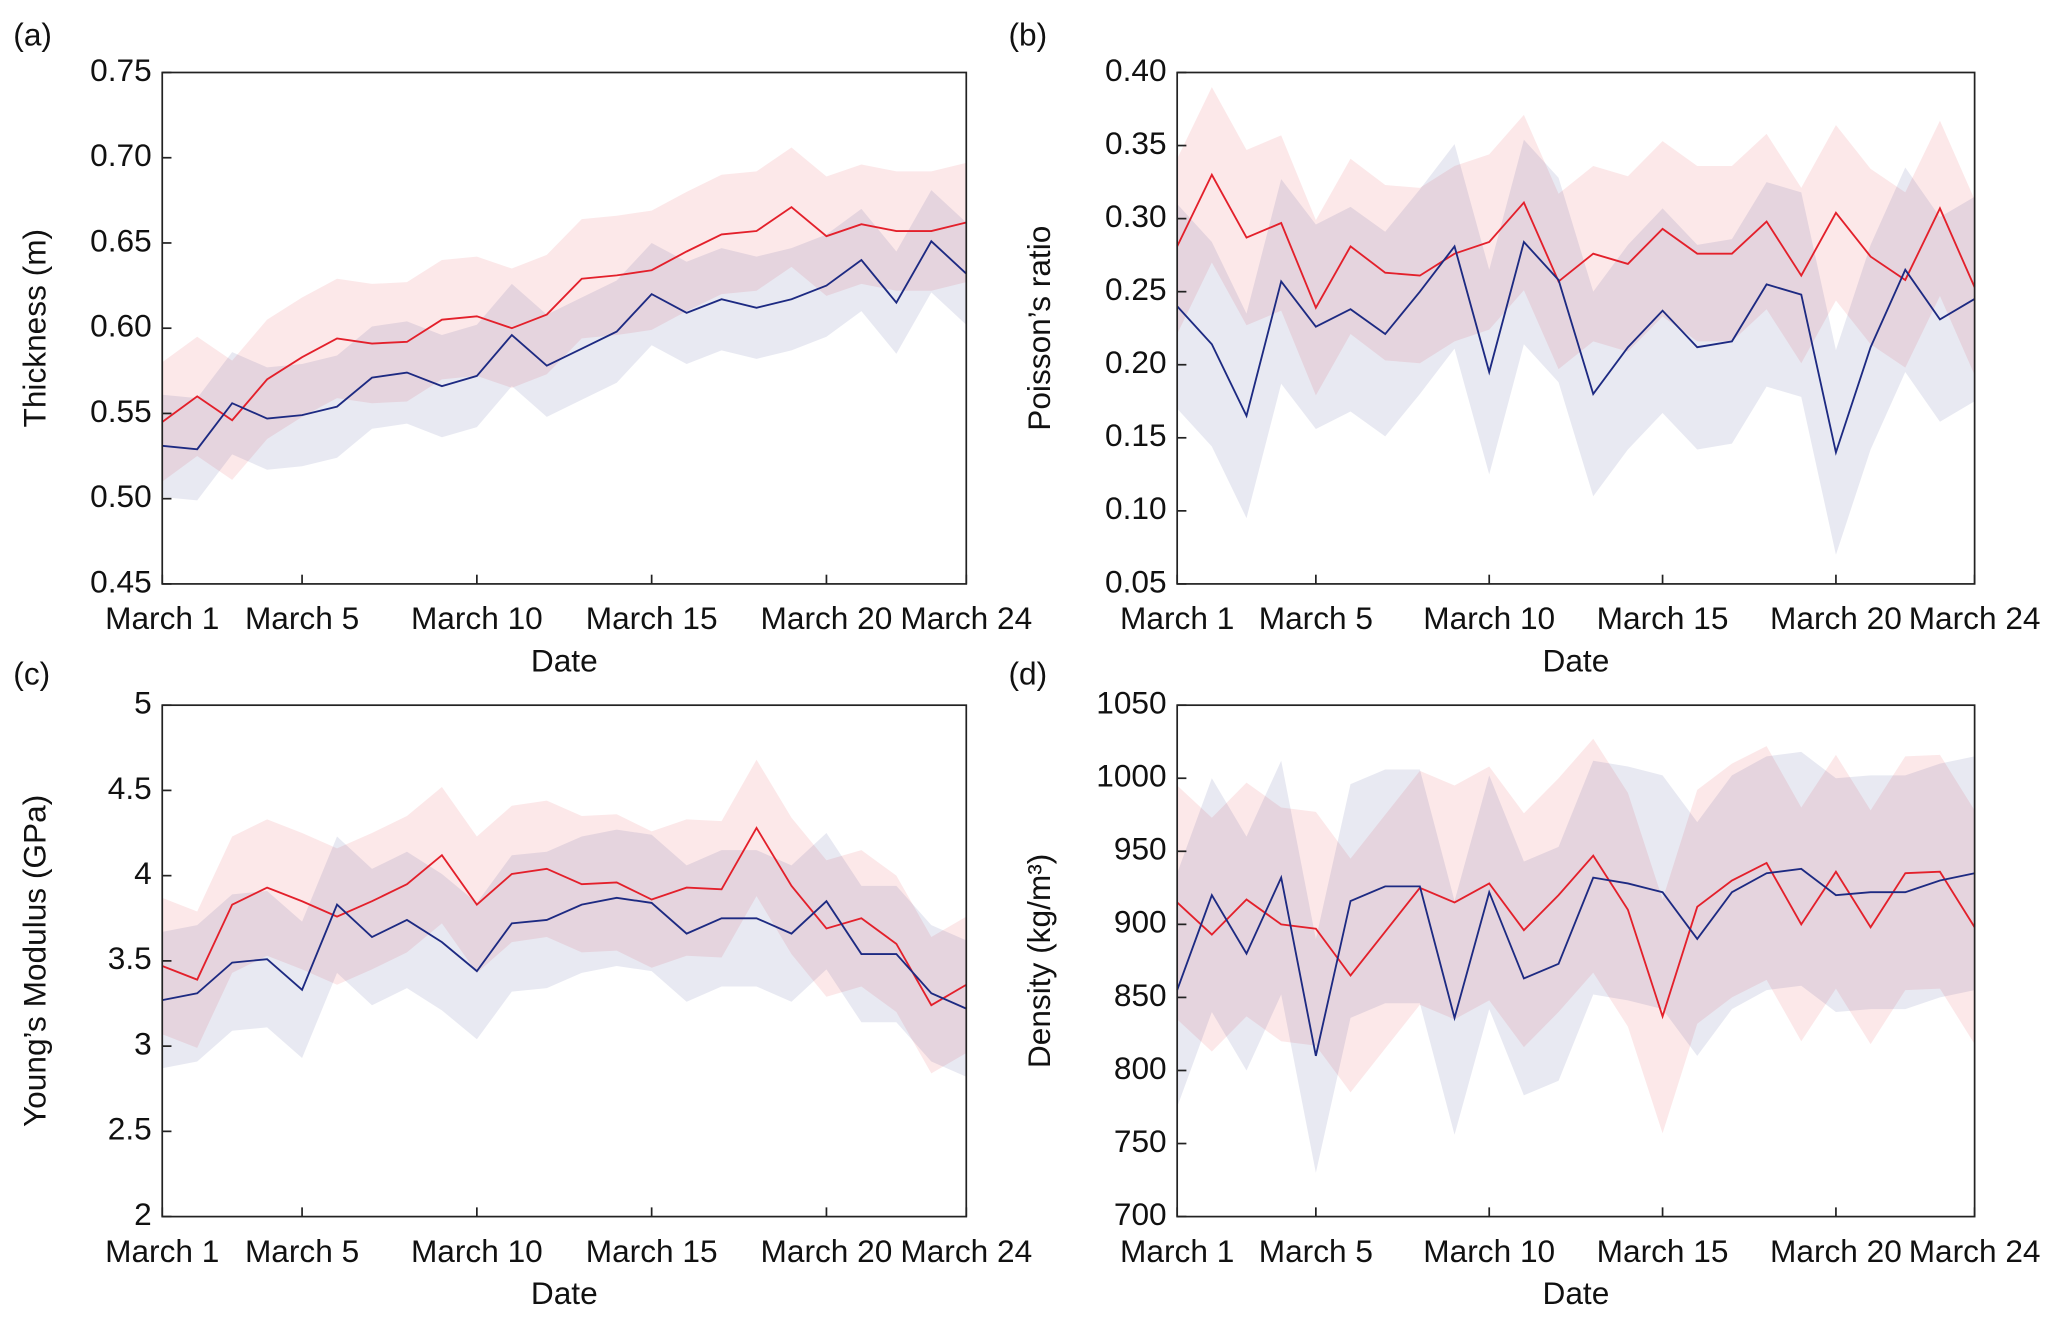 This screenshot has height=1326, width=2067. I want to click on y-tick-label: 750, so click(1140, 1141).